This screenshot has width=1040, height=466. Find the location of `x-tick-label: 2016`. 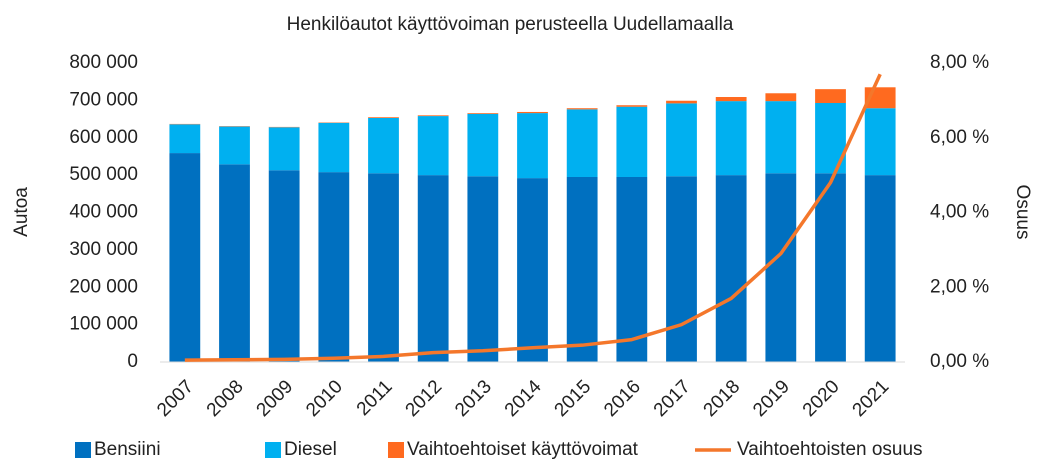

x-tick-label: 2016 is located at coordinates (622, 398).